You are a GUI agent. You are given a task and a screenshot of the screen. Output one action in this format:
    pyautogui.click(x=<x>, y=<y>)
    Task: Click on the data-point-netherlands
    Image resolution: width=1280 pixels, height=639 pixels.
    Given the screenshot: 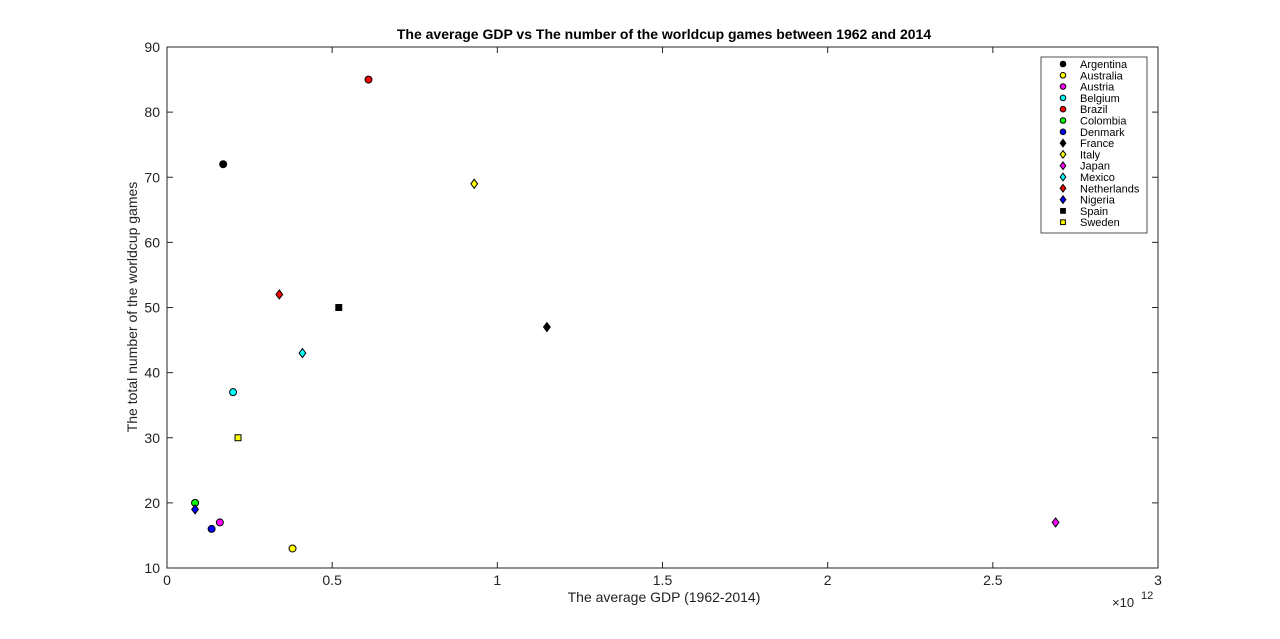 What is the action you would take?
    pyautogui.click(x=279, y=294)
    